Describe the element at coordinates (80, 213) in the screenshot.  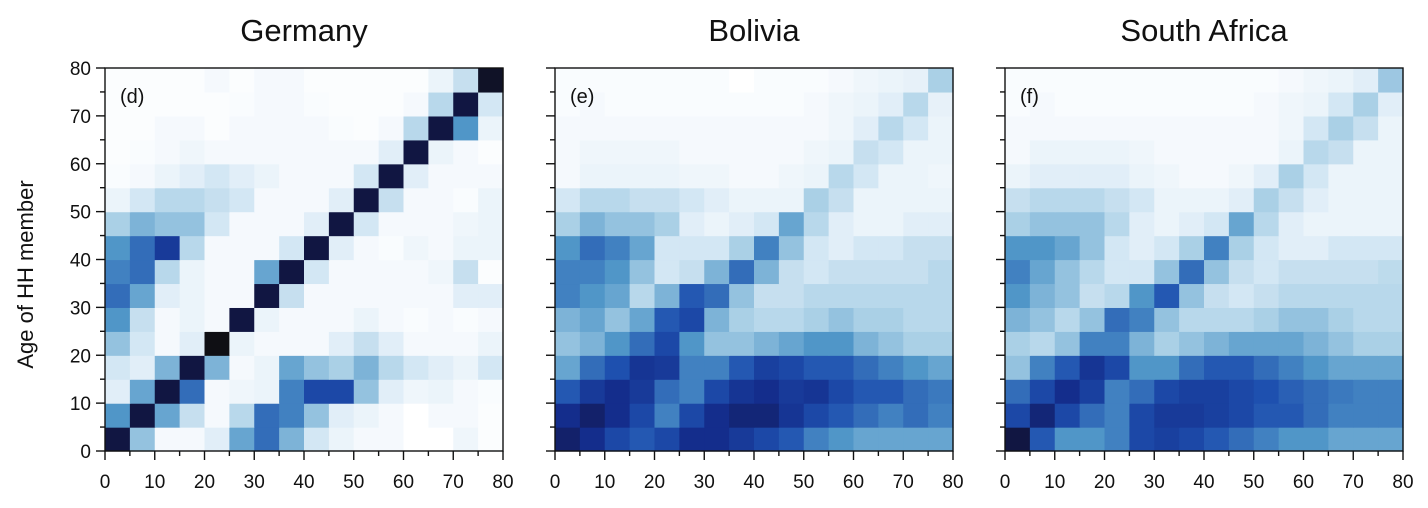
I see `y-tick-label: 50` at that location.